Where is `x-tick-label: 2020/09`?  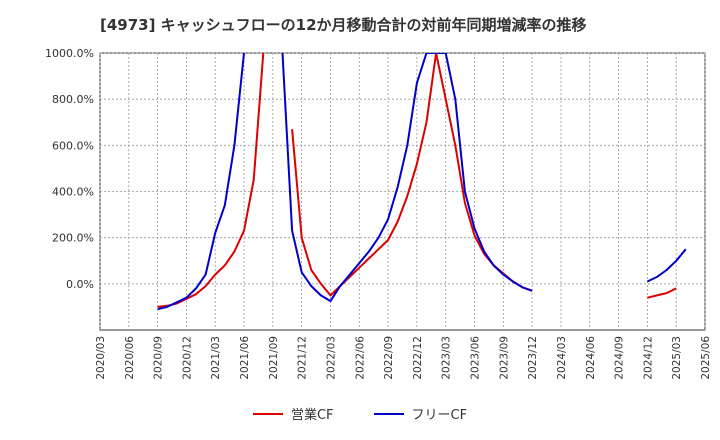 x-tick-label: 2020/09 is located at coordinates (159, 358).